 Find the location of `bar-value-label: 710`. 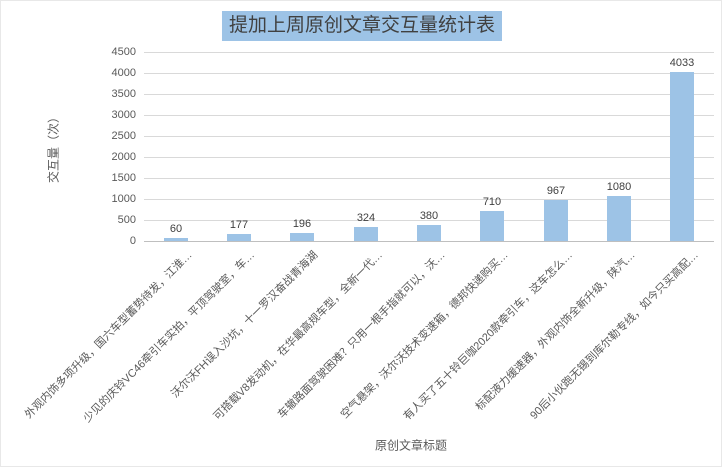

bar-value-label: 710 is located at coordinates (492, 202).